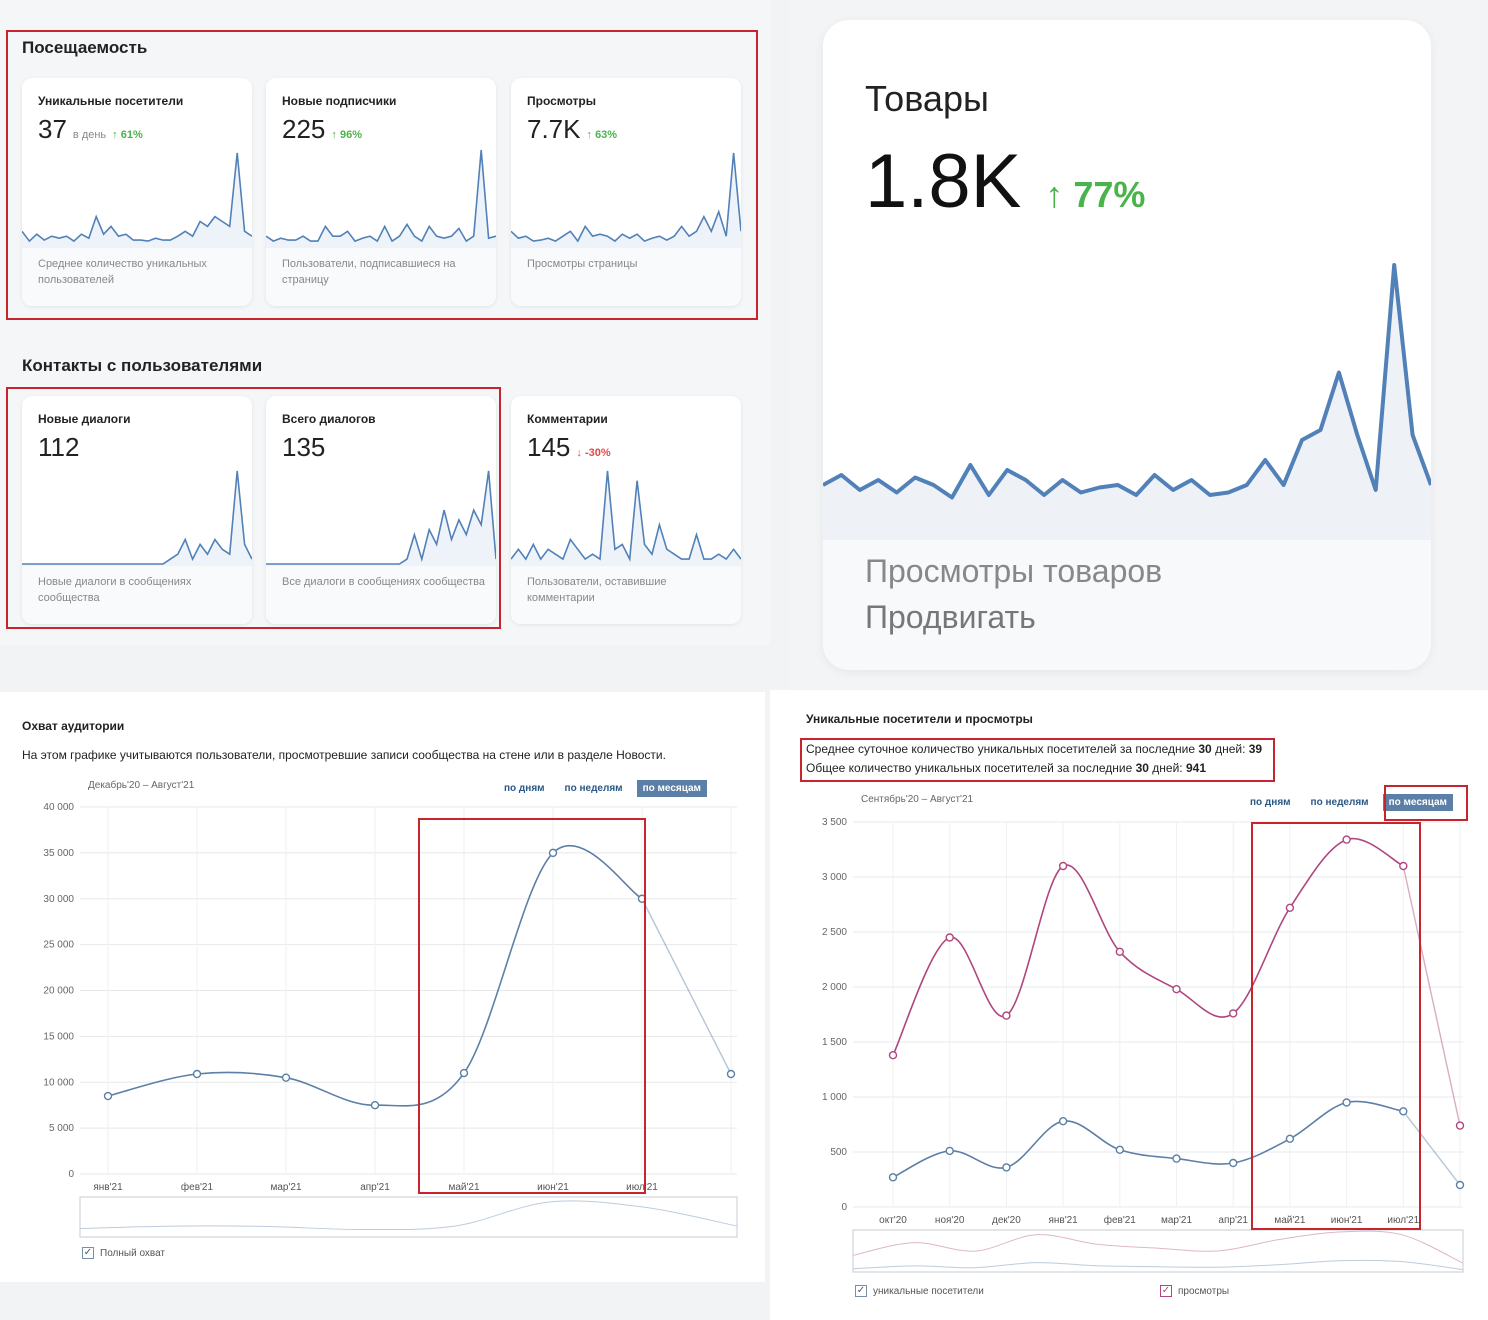  What do you see at coordinates (950, 617) in the screenshot?
I see `promote-link: Продвигать` at bounding box center [950, 617].